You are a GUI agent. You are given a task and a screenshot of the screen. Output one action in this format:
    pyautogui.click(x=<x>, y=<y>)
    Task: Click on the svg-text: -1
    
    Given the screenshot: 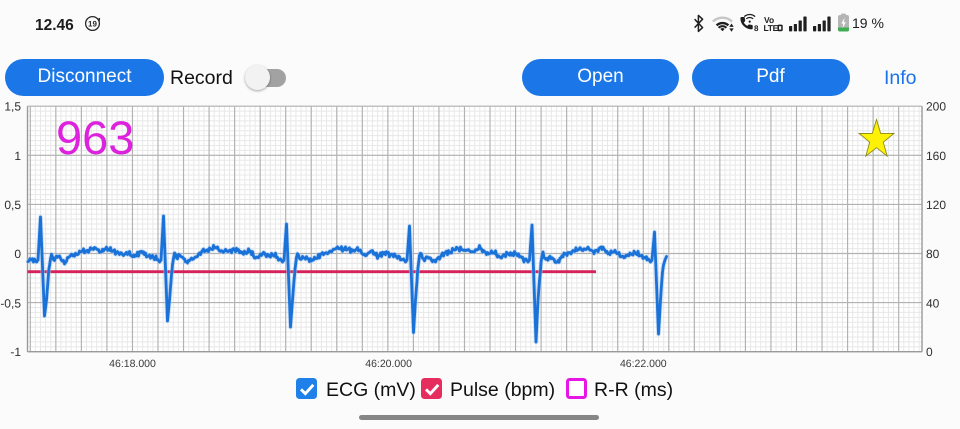 What is the action you would take?
    pyautogui.click(x=15, y=352)
    